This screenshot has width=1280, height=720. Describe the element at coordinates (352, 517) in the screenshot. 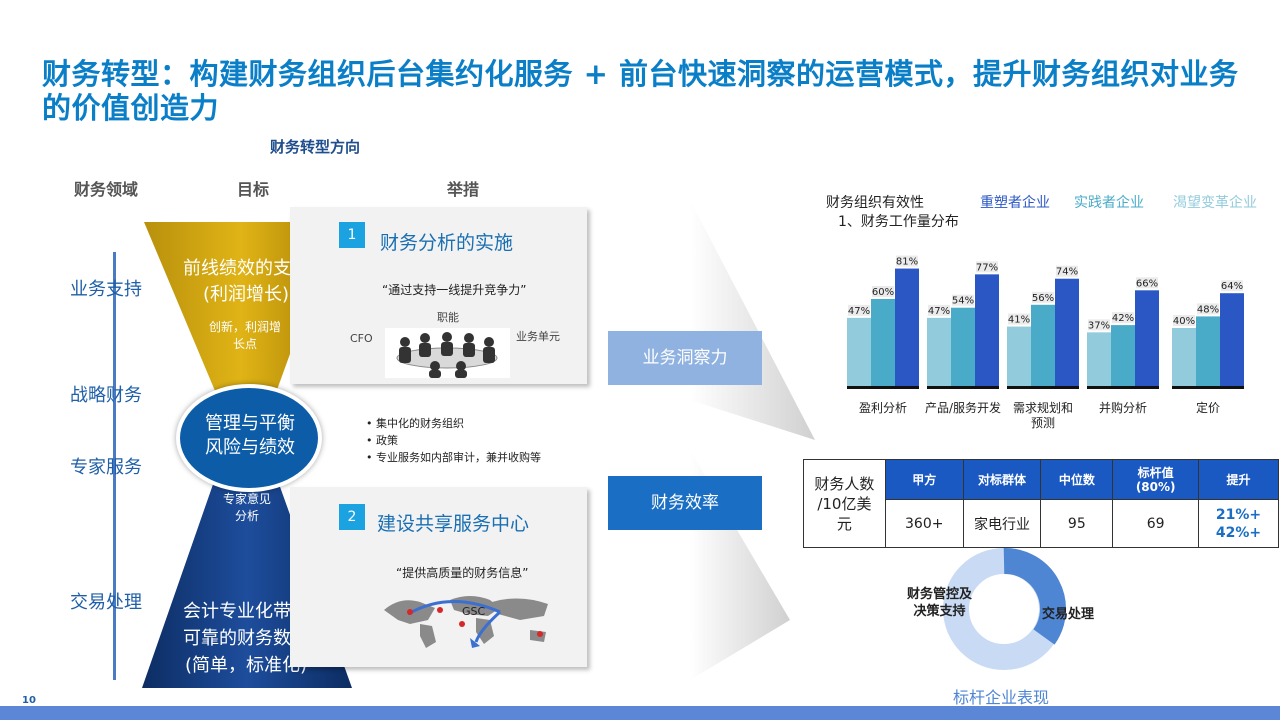

I see `panel2-number-badge: 2` at that location.